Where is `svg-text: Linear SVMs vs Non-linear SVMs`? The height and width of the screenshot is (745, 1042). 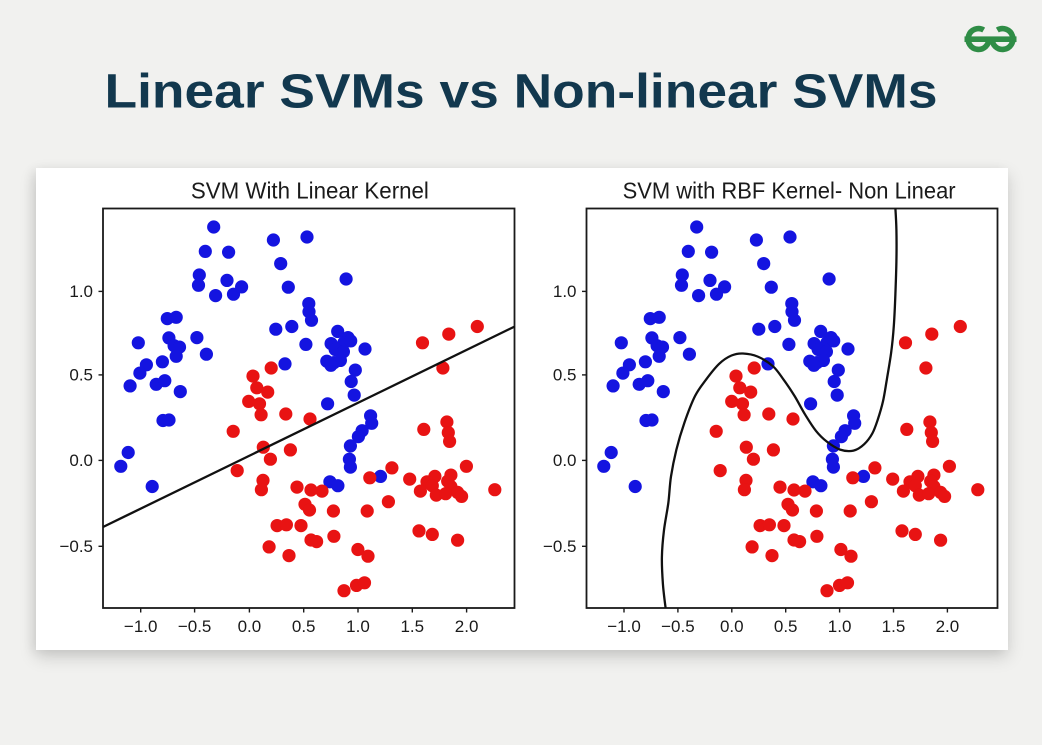 svg-text: Linear SVMs vs Non-linear SVMs is located at coordinates (521, 92).